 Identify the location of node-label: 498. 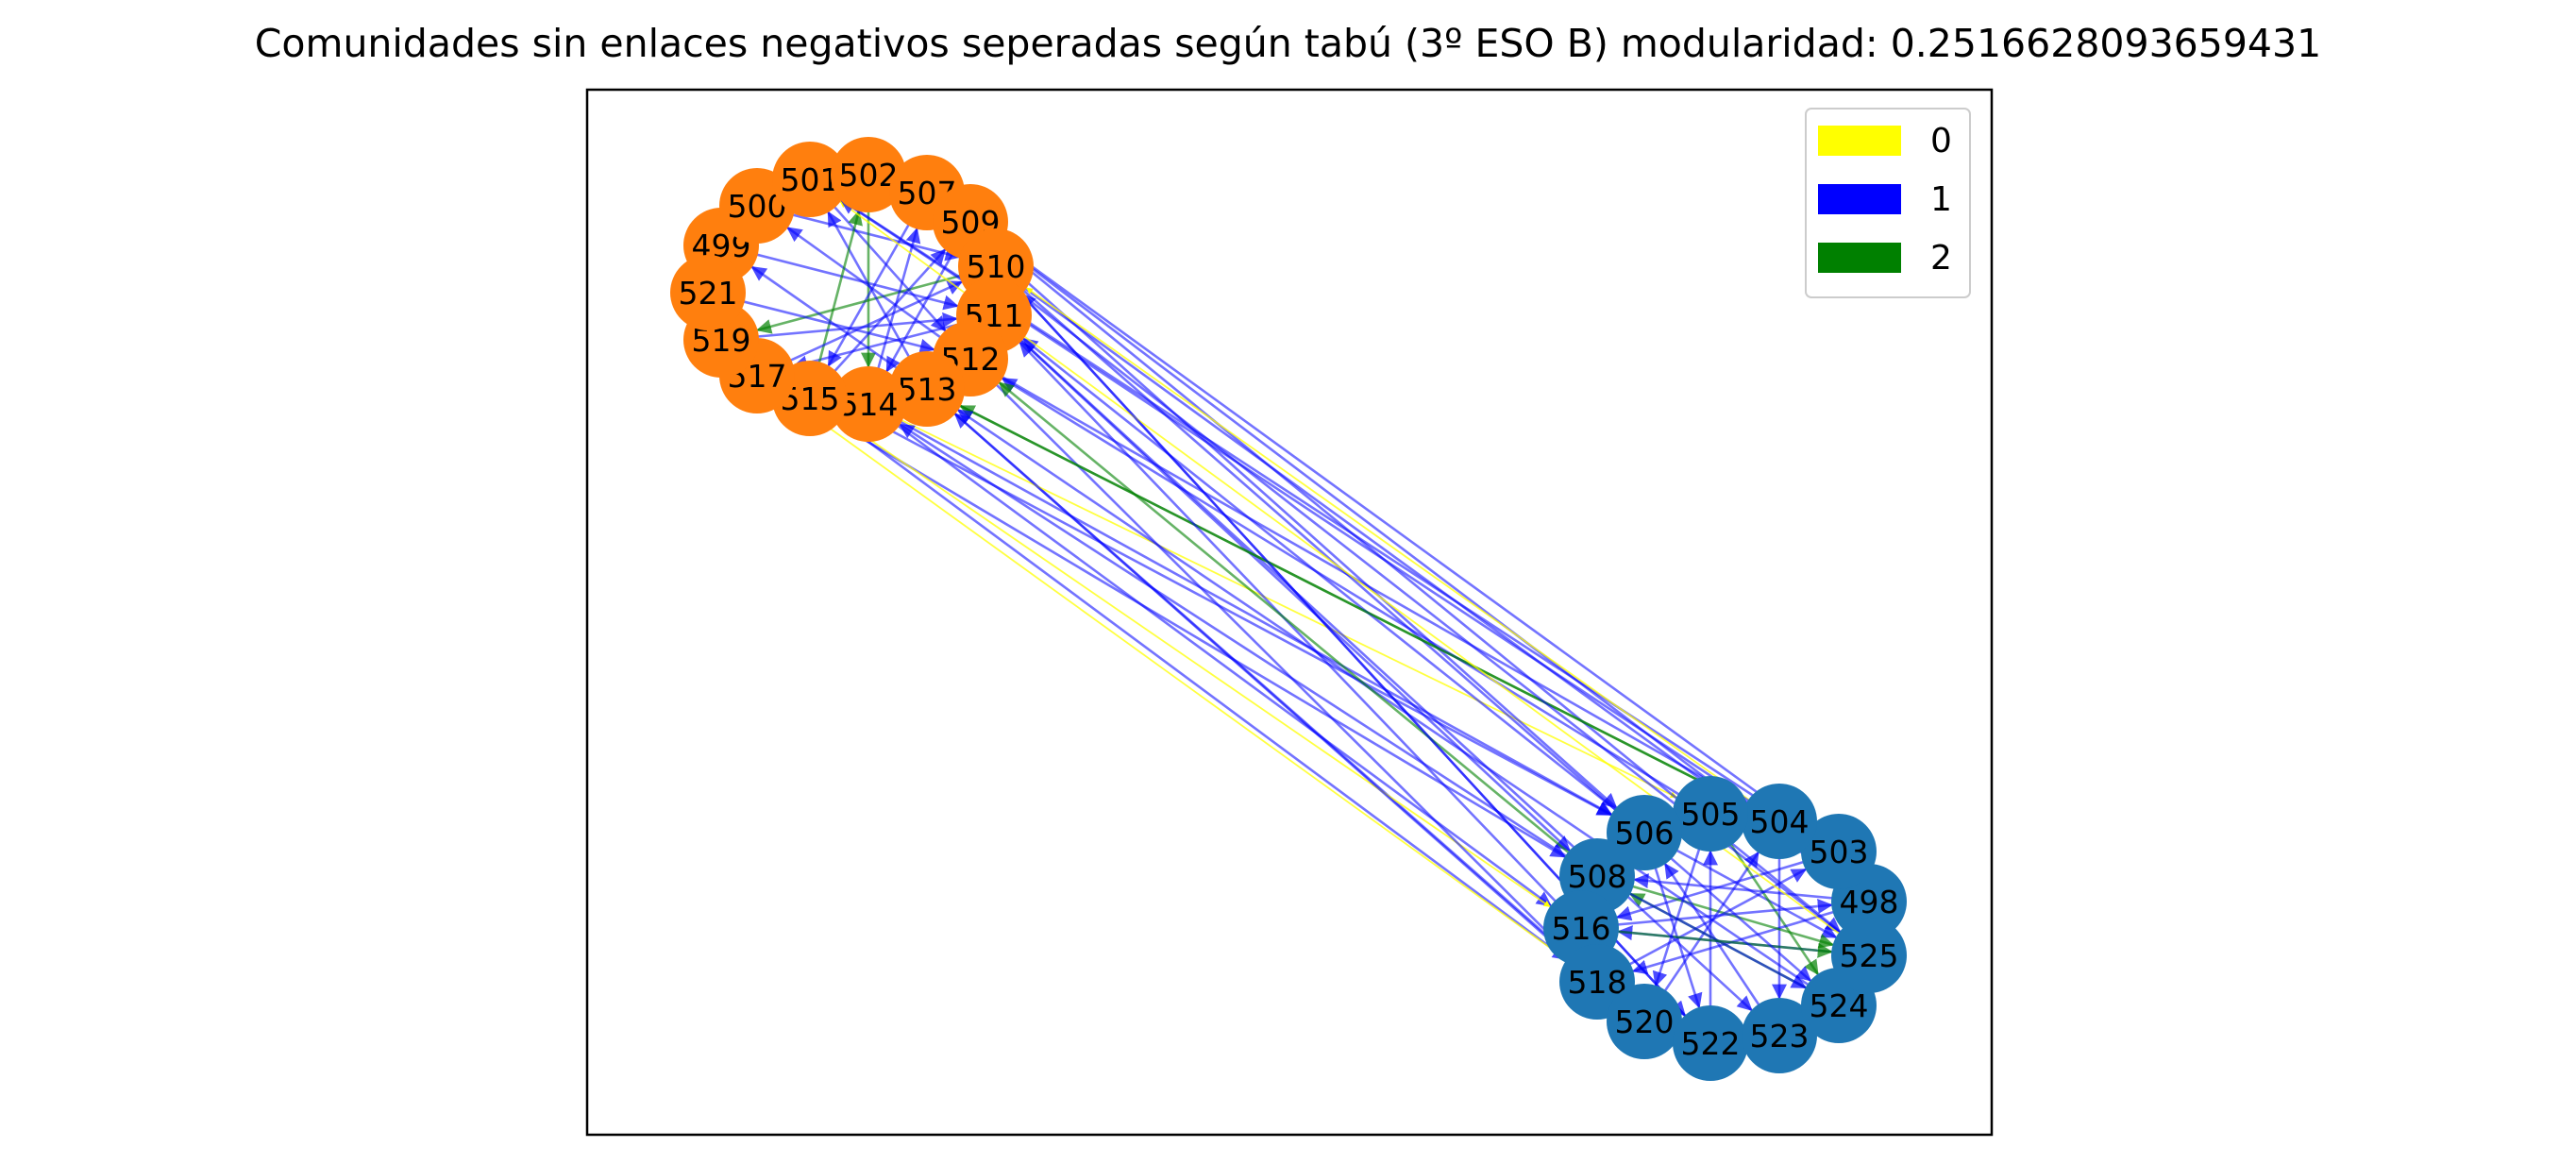
(1870, 902).